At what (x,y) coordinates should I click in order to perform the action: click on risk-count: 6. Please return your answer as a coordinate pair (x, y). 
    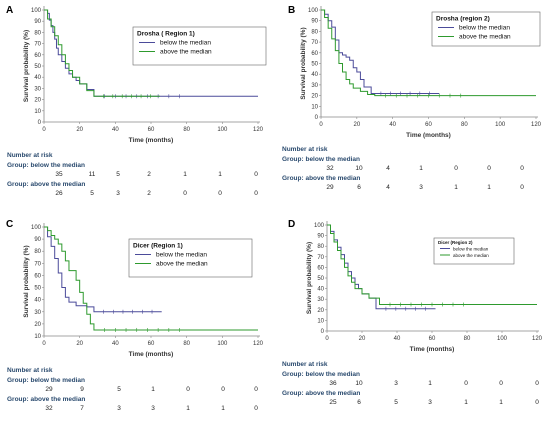
    Looking at the image, I should click on (359, 187).